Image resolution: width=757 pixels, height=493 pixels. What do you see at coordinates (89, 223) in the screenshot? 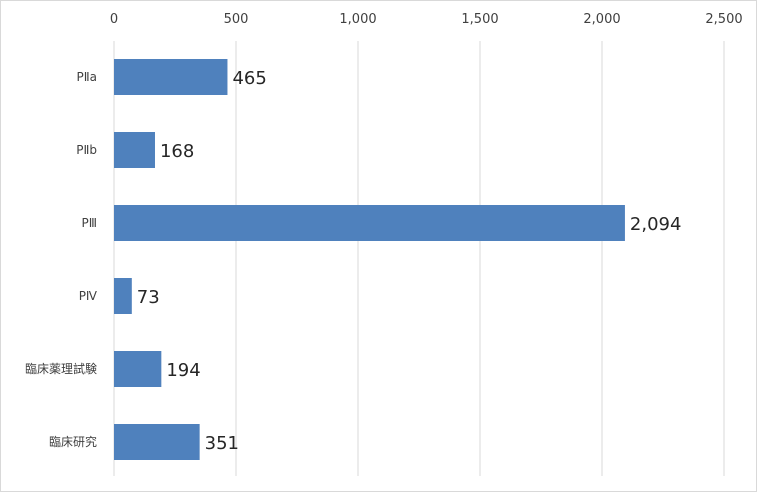
I see `category-label: PⅢ` at bounding box center [89, 223].